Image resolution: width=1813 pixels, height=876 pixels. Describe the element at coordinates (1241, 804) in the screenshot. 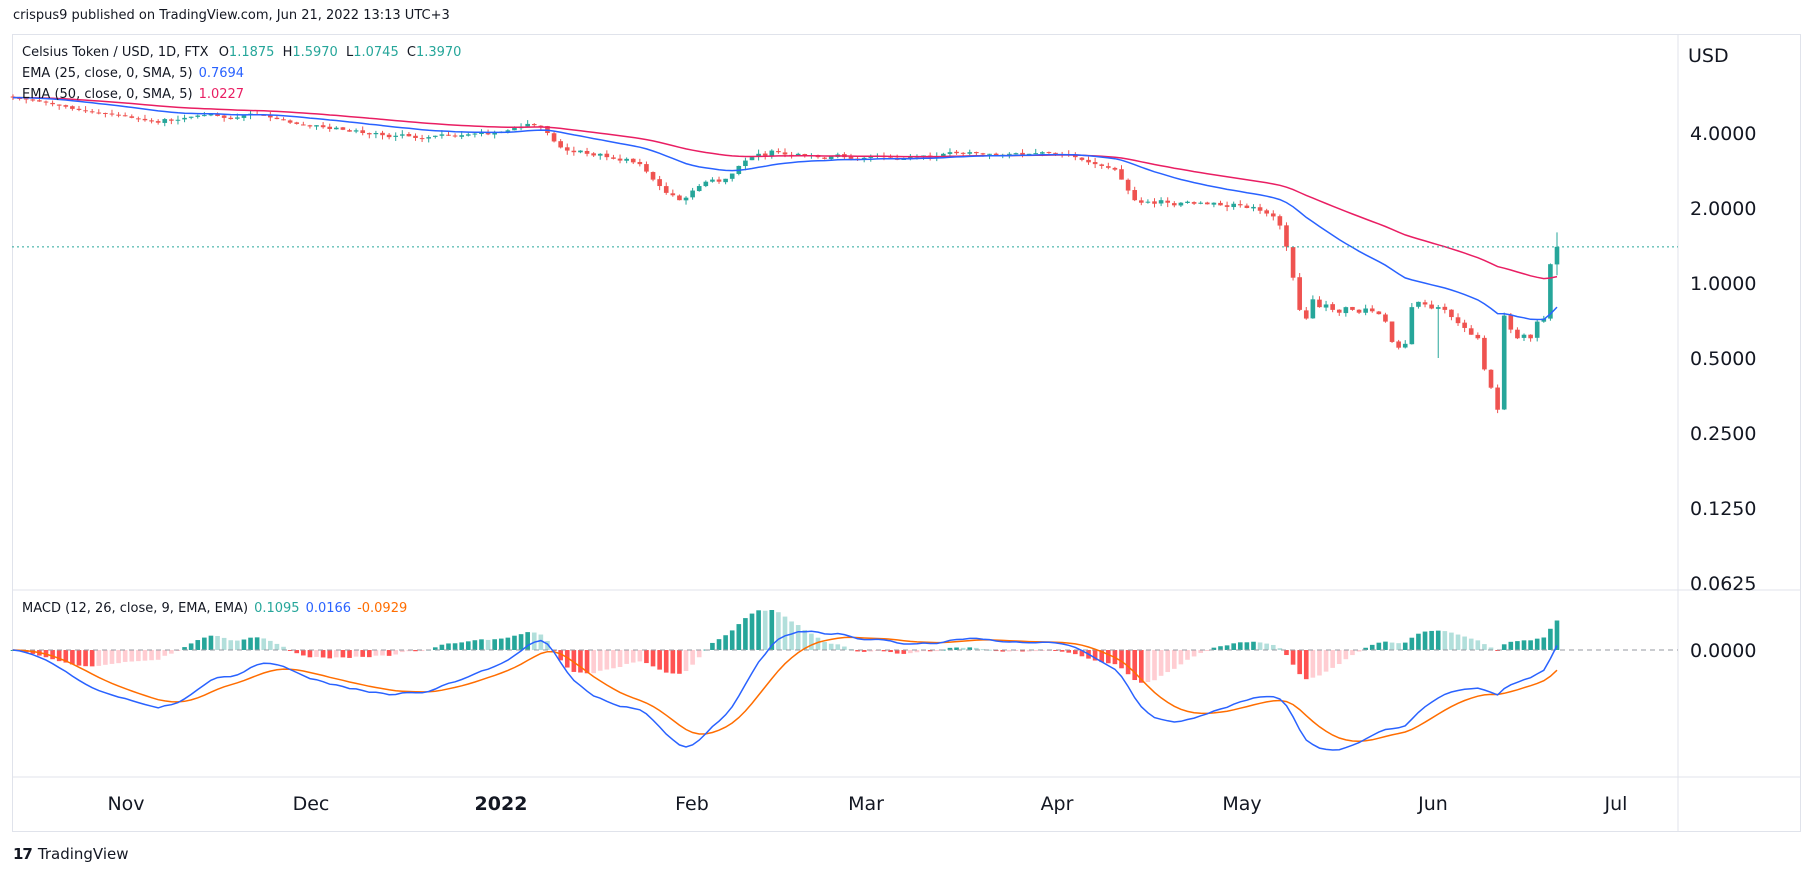

I see `time-tick: May` at that location.